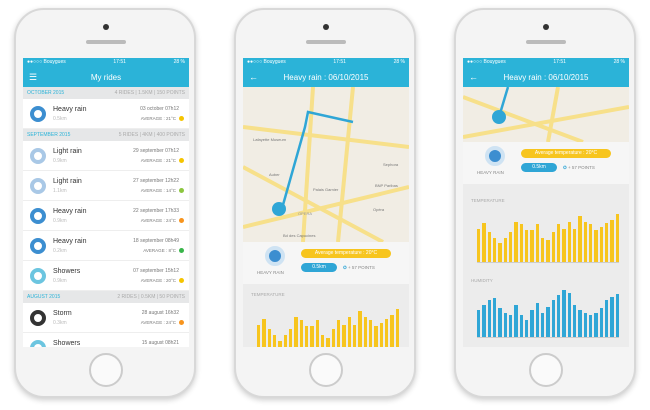 The width and height of the screenshot is (650, 410). What do you see at coordinates (60, 191) in the screenshot?
I see `ride-distance: 1.1km` at bounding box center [60, 191].